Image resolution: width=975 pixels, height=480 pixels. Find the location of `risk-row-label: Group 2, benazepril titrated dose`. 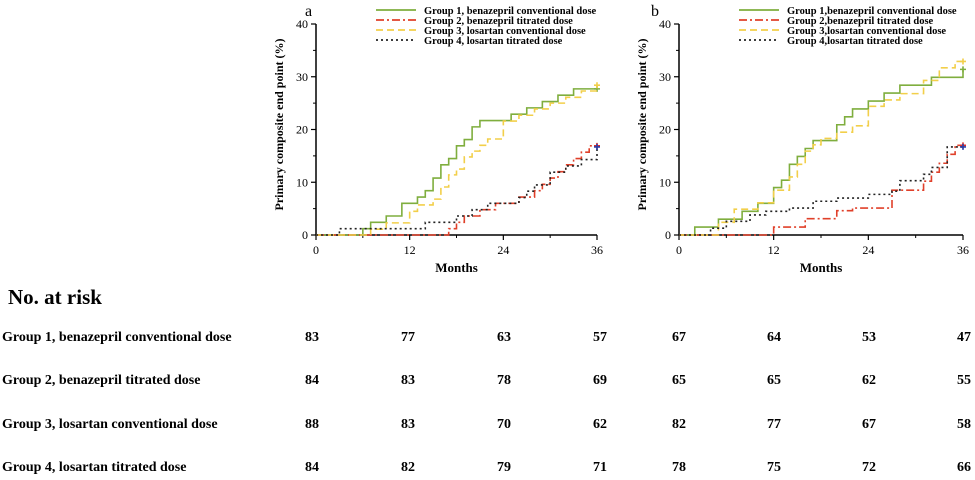

risk-row-label: Group 2, benazepril titrated dose is located at coordinates (101, 380).